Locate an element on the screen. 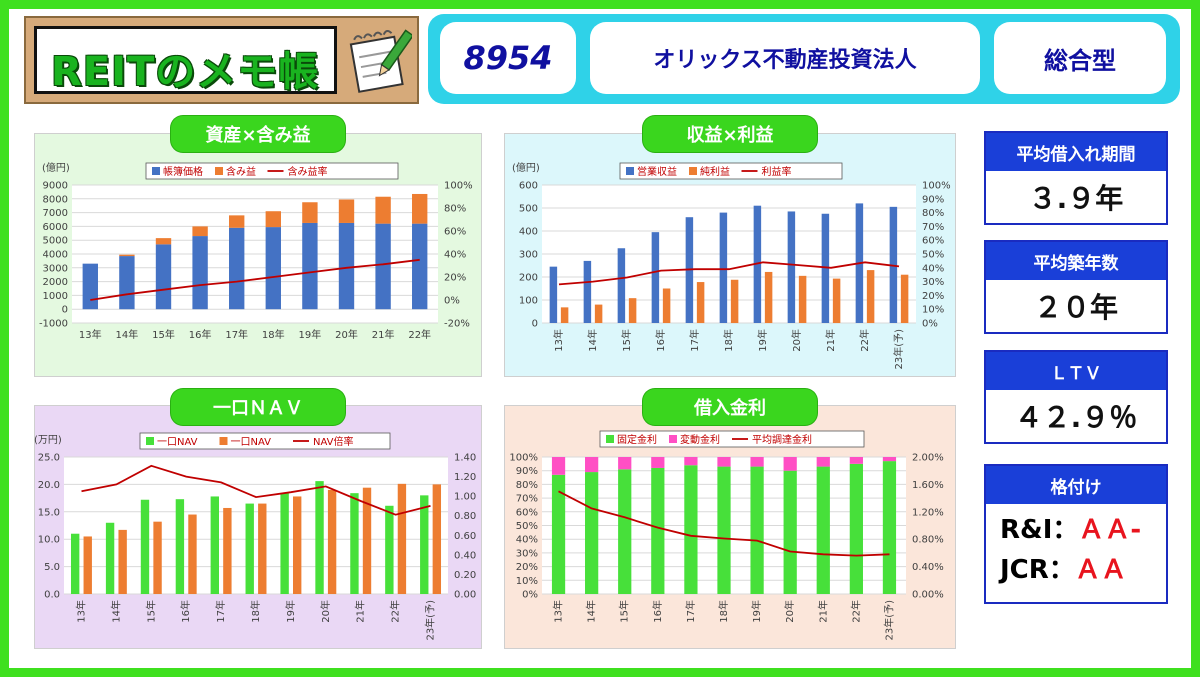 This screenshot has height=677, width=1200. stat-rating: 格付け R&I：ＡＡ- JCR：ＡＡ is located at coordinates (1076, 534).